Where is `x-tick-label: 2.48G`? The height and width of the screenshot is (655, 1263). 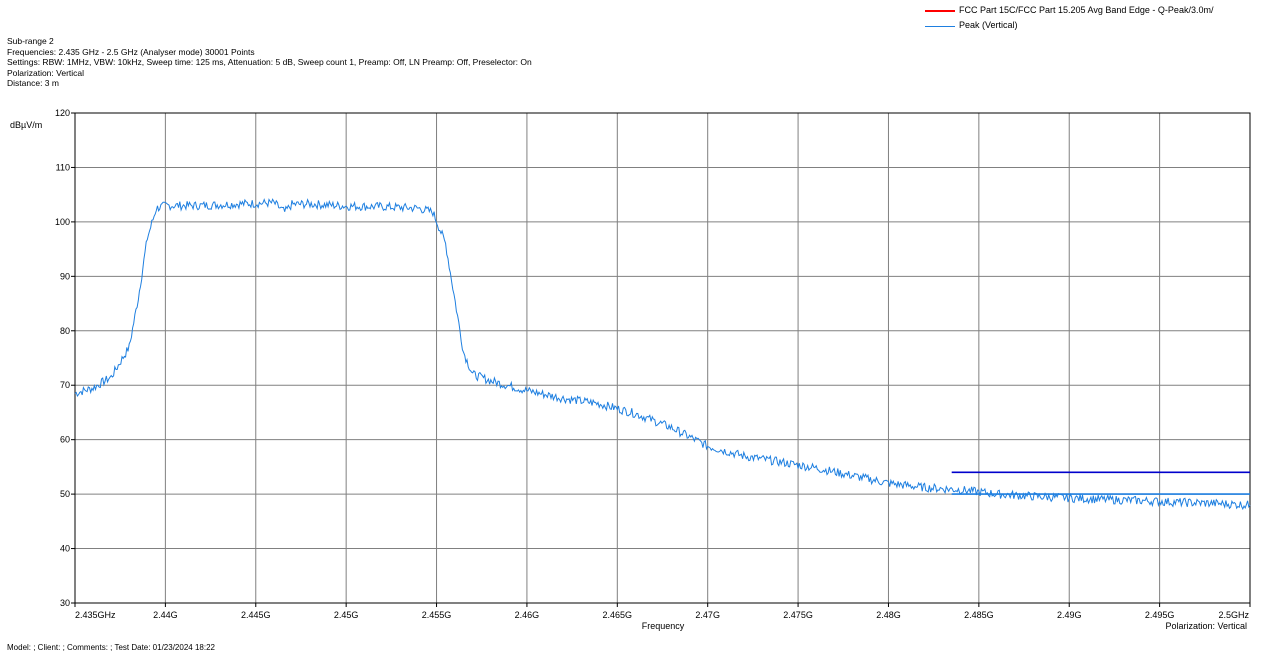 x-tick-label: 2.48G is located at coordinates (888, 615).